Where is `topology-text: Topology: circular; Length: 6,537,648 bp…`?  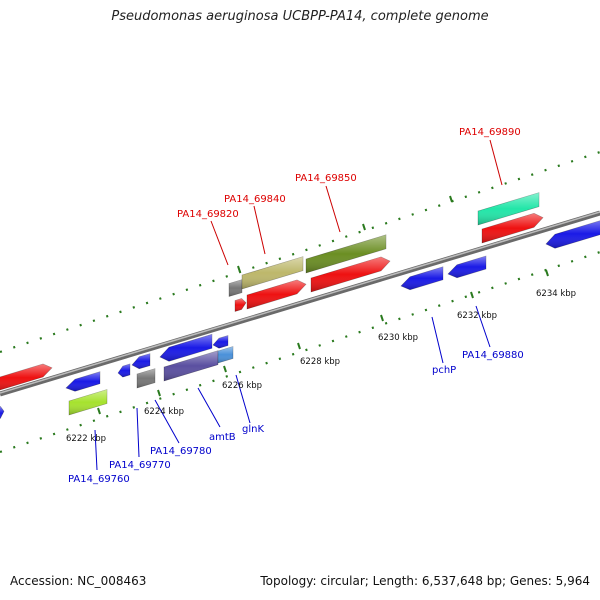 topology-text: Topology: circular; Length: 6,537,648 bp… is located at coordinates (425, 581).